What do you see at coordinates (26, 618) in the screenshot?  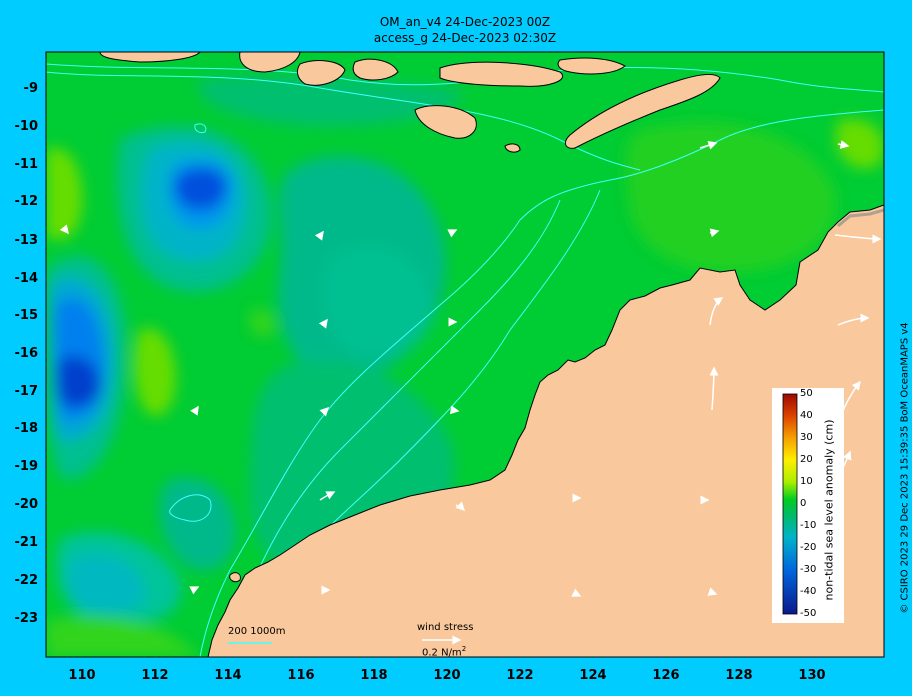 I see `lat-tick: -23` at bounding box center [26, 618].